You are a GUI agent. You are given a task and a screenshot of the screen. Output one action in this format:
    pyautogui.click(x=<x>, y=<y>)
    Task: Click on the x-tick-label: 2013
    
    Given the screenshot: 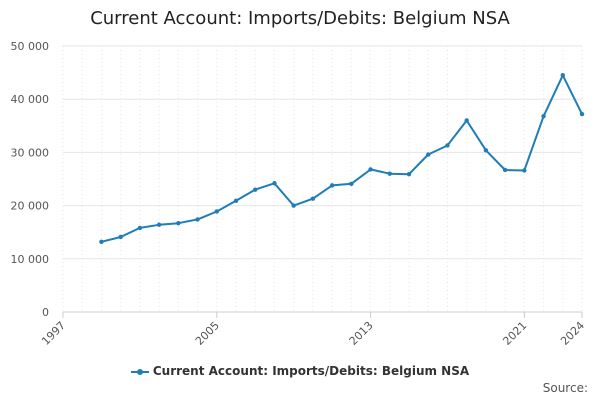 What is the action you would take?
    pyautogui.click(x=361, y=333)
    